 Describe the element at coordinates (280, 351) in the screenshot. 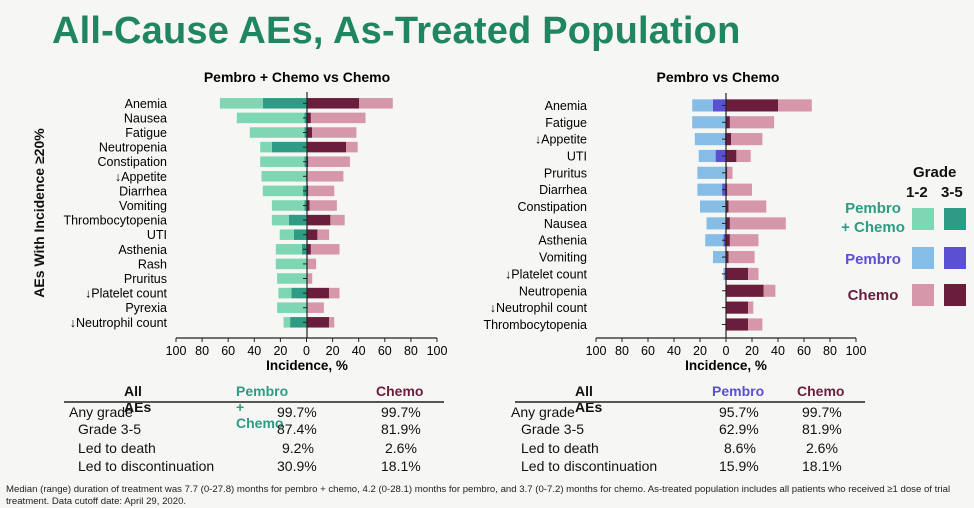

I see `chart1-xtick-label-4: 20` at that location.